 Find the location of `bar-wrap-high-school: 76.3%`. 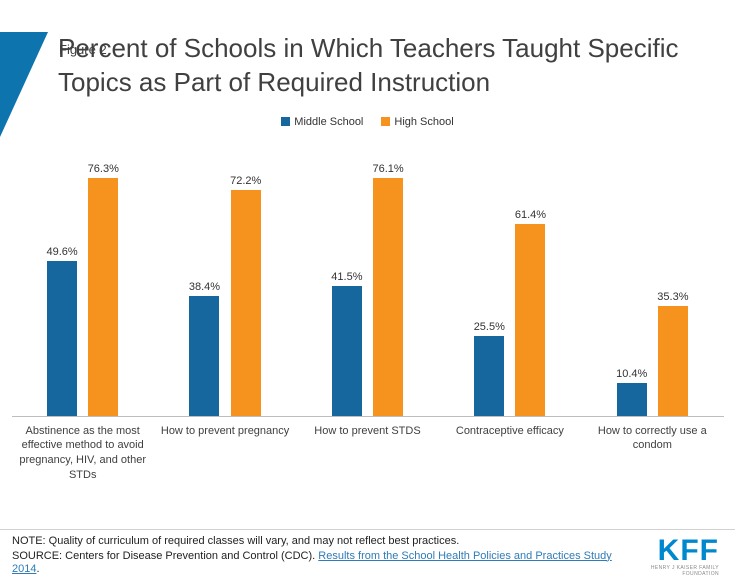

bar-wrap-high-school: 76.3% is located at coordinates (103, 289).